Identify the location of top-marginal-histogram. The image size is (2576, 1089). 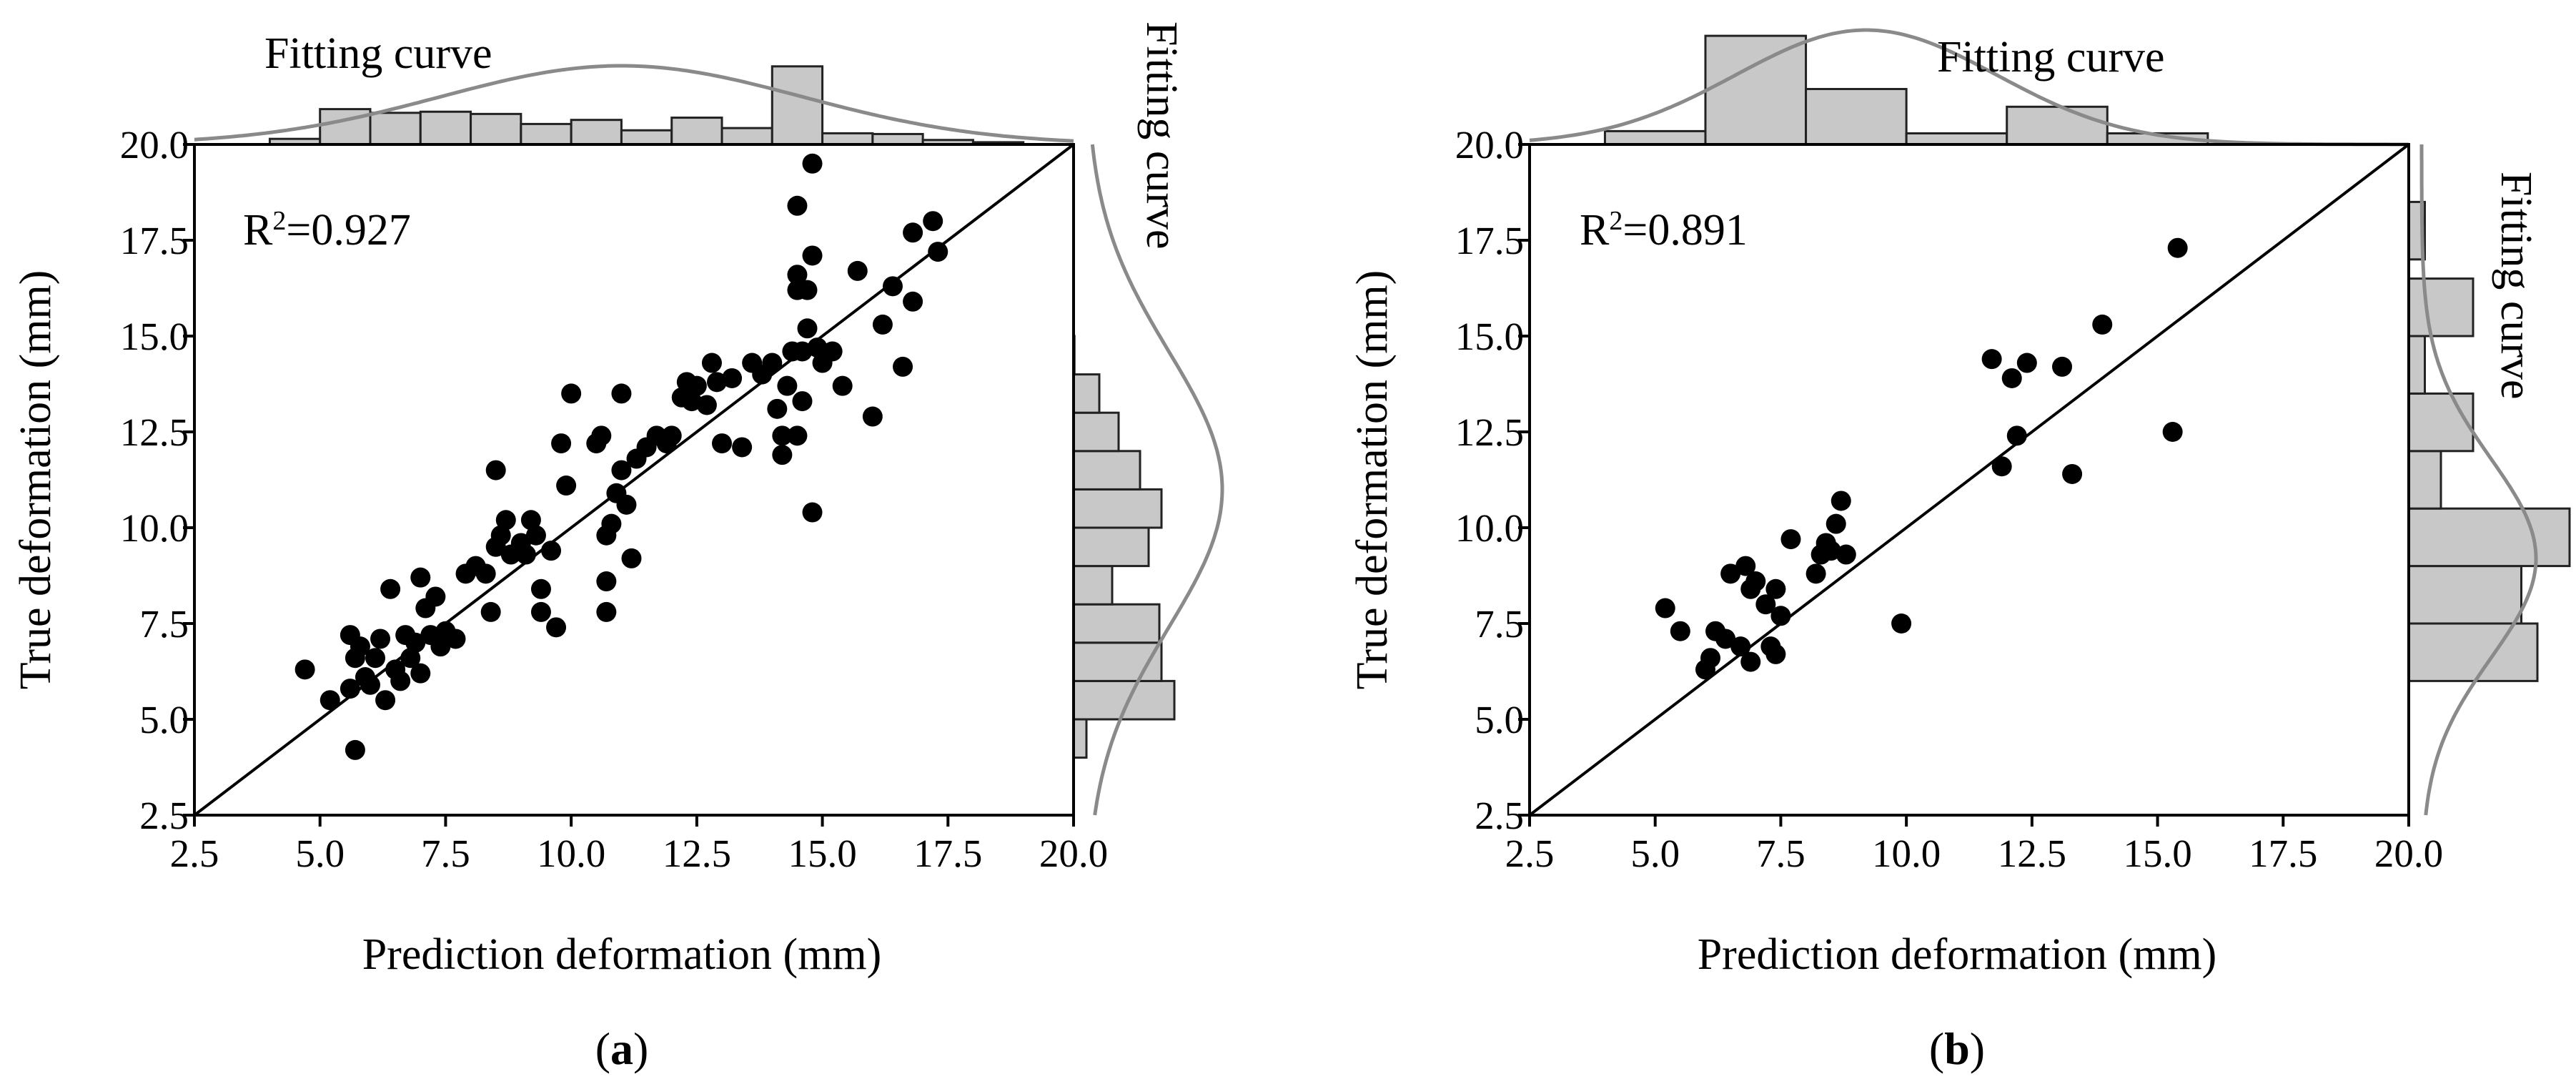
(647, 106).